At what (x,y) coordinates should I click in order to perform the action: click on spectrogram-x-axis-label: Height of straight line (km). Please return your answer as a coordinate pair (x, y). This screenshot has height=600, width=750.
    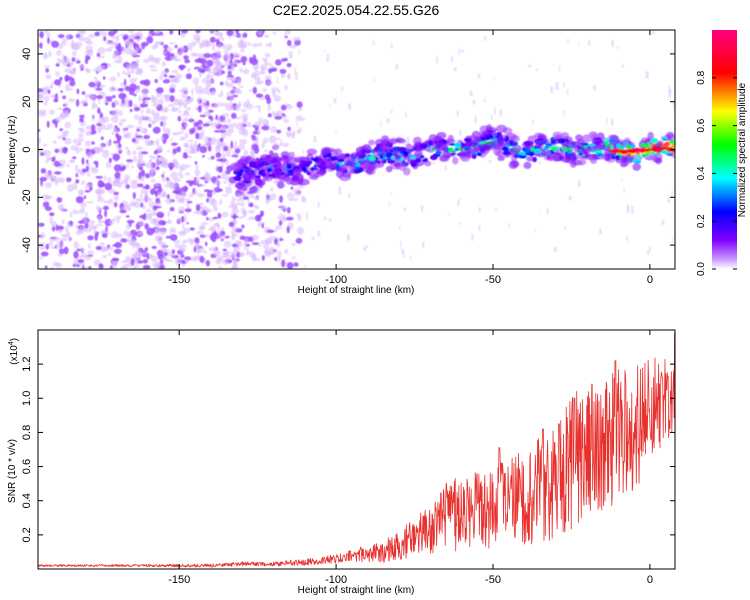
    Looking at the image, I should click on (356, 290).